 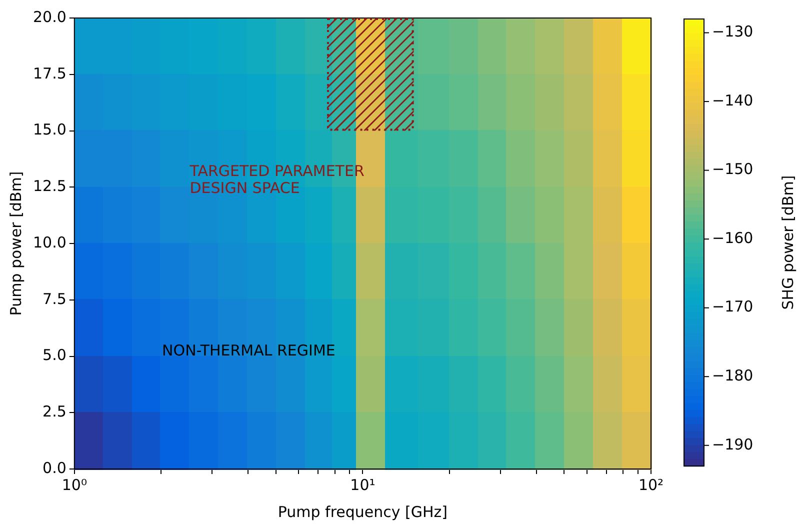 I want to click on color-bar-label: −190, so click(x=733, y=444).